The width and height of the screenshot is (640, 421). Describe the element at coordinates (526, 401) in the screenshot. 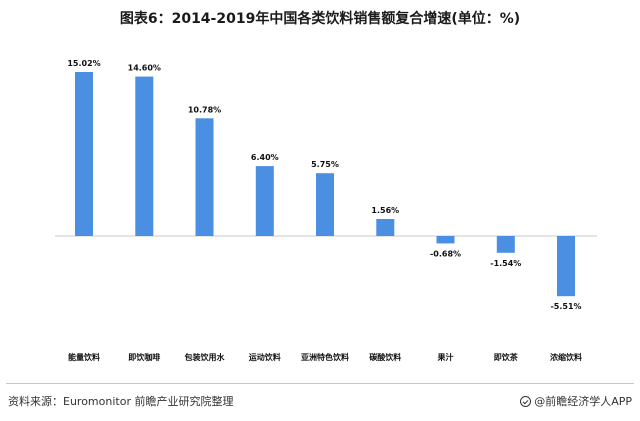

I see `brand-circle-icon` at that location.